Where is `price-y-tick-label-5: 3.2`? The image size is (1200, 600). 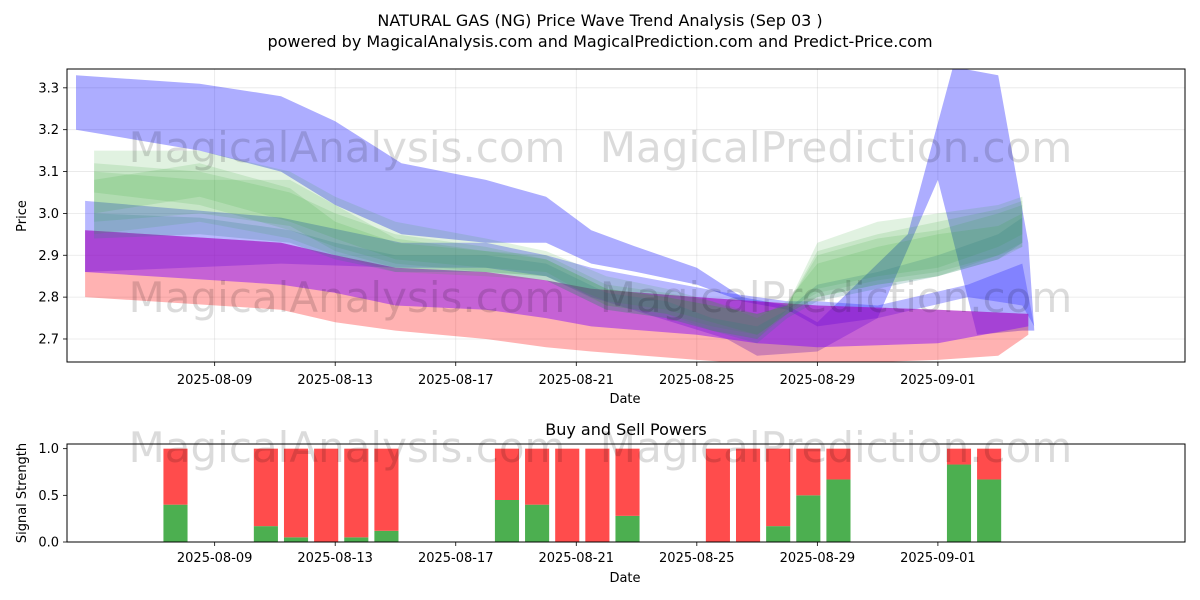 price-y-tick-label-5: 3.2 is located at coordinates (48, 130).